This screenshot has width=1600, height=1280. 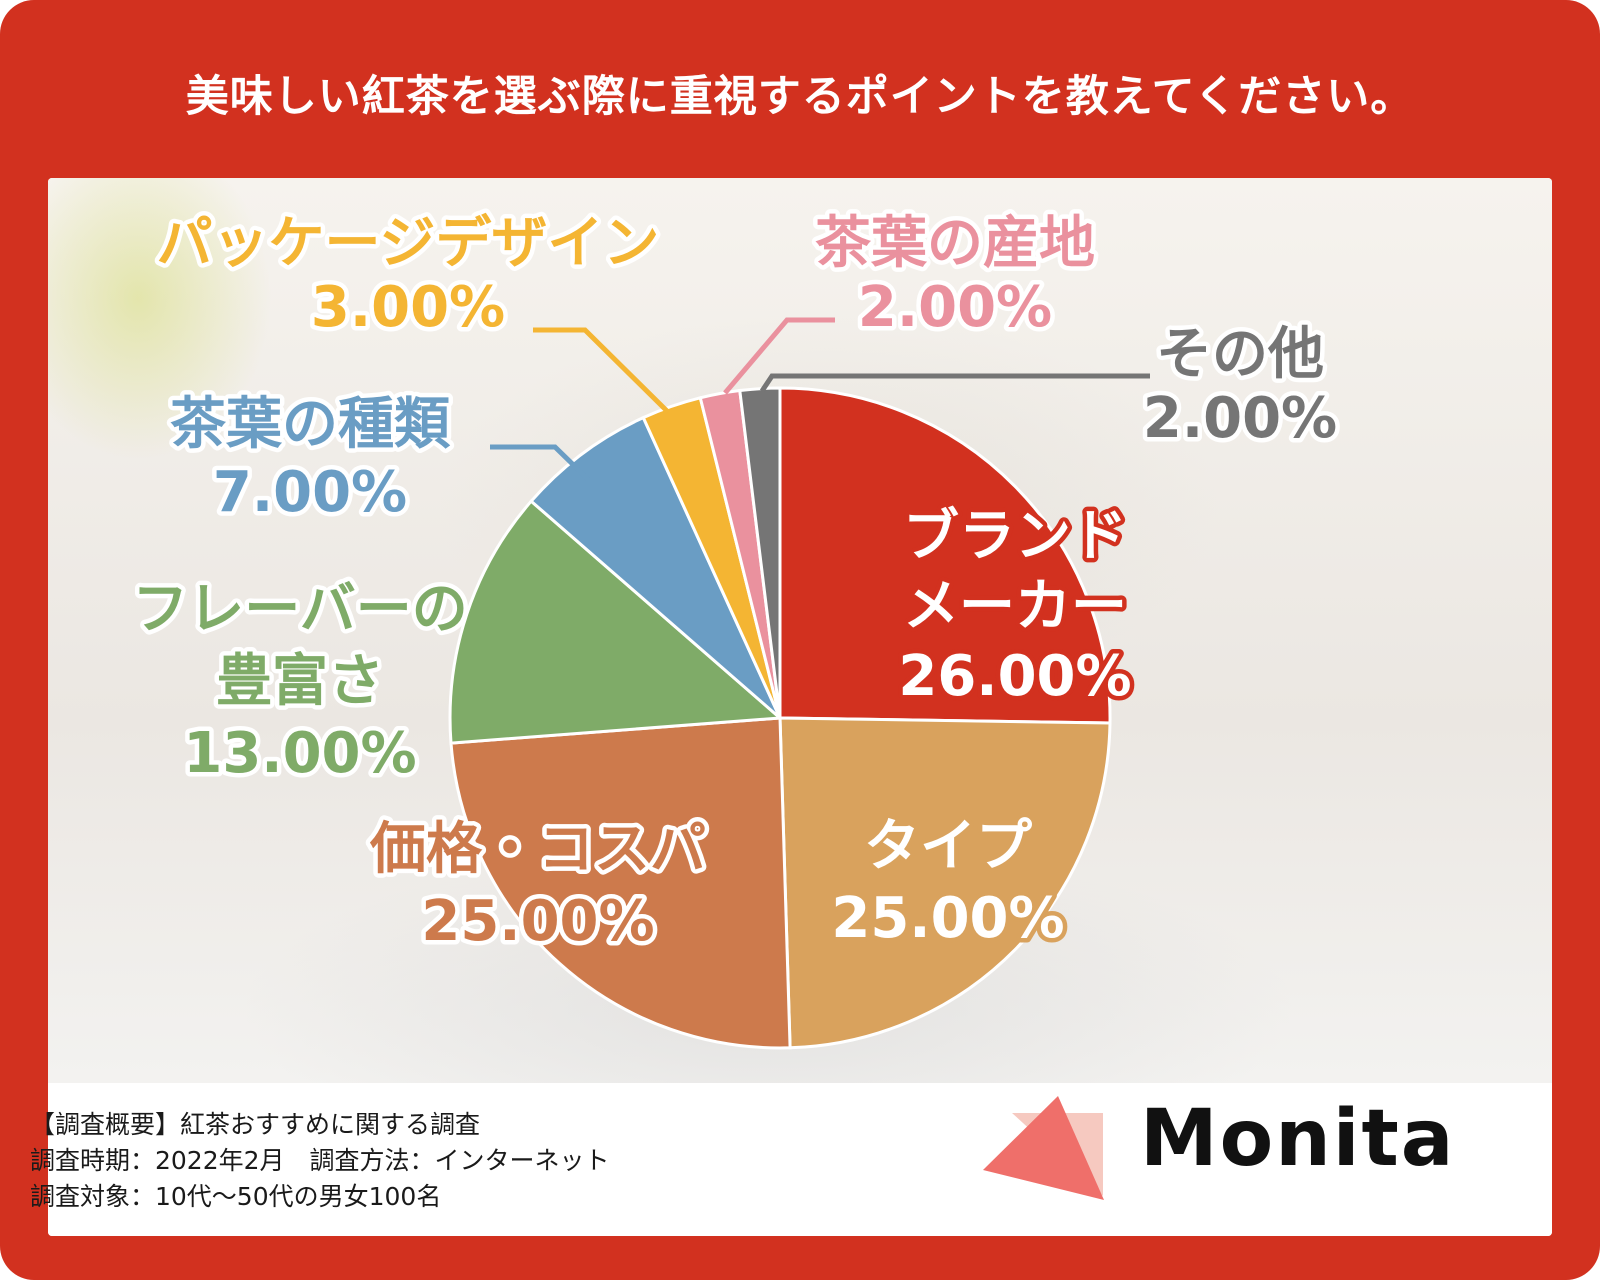 I want to click on slice-category-label: パッケージデザイン, so click(x=408, y=243).